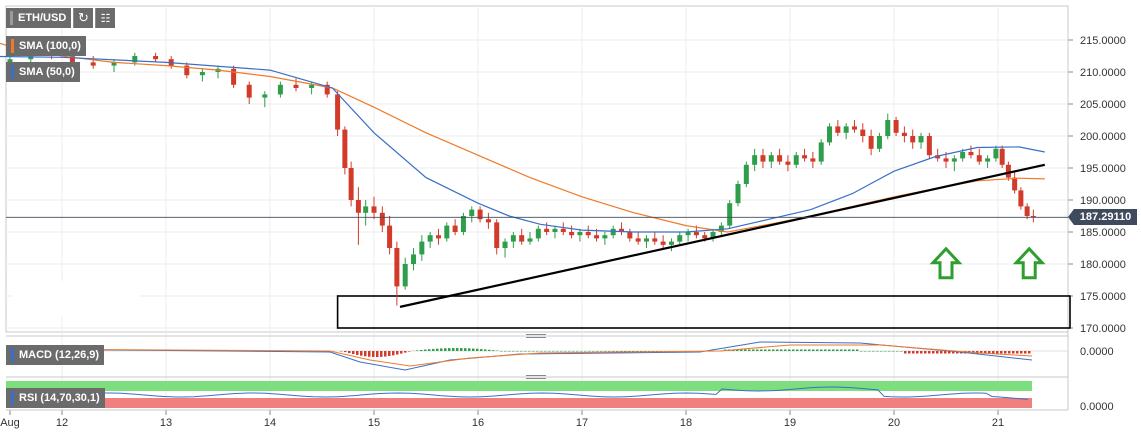 The width and height of the screenshot is (1141, 445). What do you see at coordinates (55, 355) in the screenshot?
I see `macd-chip: MACD (12,26,9)` at bounding box center [55, 355].